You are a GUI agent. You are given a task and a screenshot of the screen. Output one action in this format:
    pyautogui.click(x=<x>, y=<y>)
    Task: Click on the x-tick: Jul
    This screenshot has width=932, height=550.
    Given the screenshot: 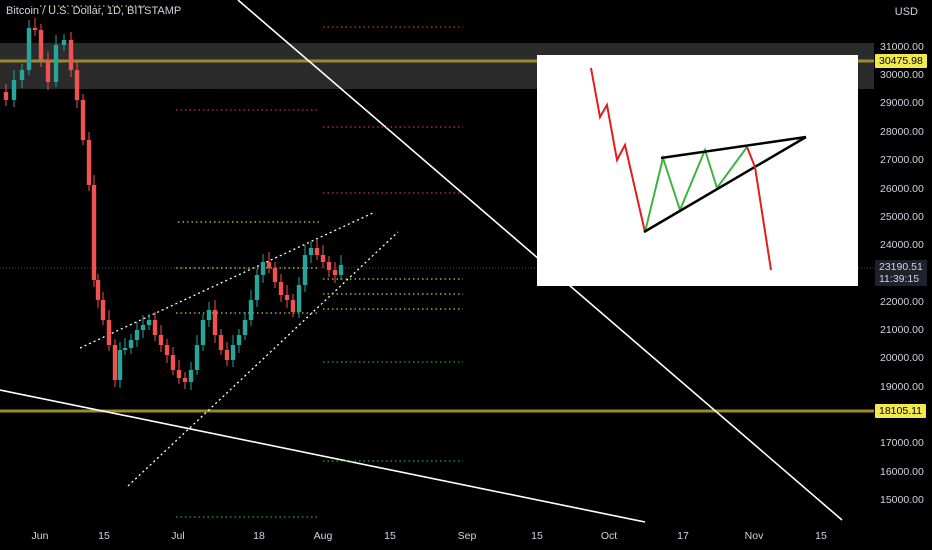 What is the action you would take?
    pyautogui.click(x=178, y=536)
    